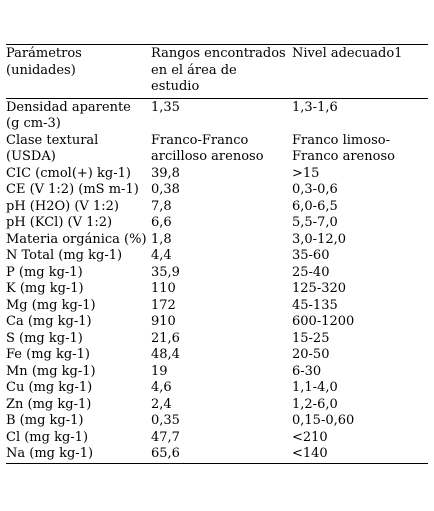 This screenshot has height=511, width=434. What do you see at coordinates (217, 256) in the screenshot?
I see `table-row: N Total (mg kg-1) 4,4 35-60` at bounding box center [217, 256].